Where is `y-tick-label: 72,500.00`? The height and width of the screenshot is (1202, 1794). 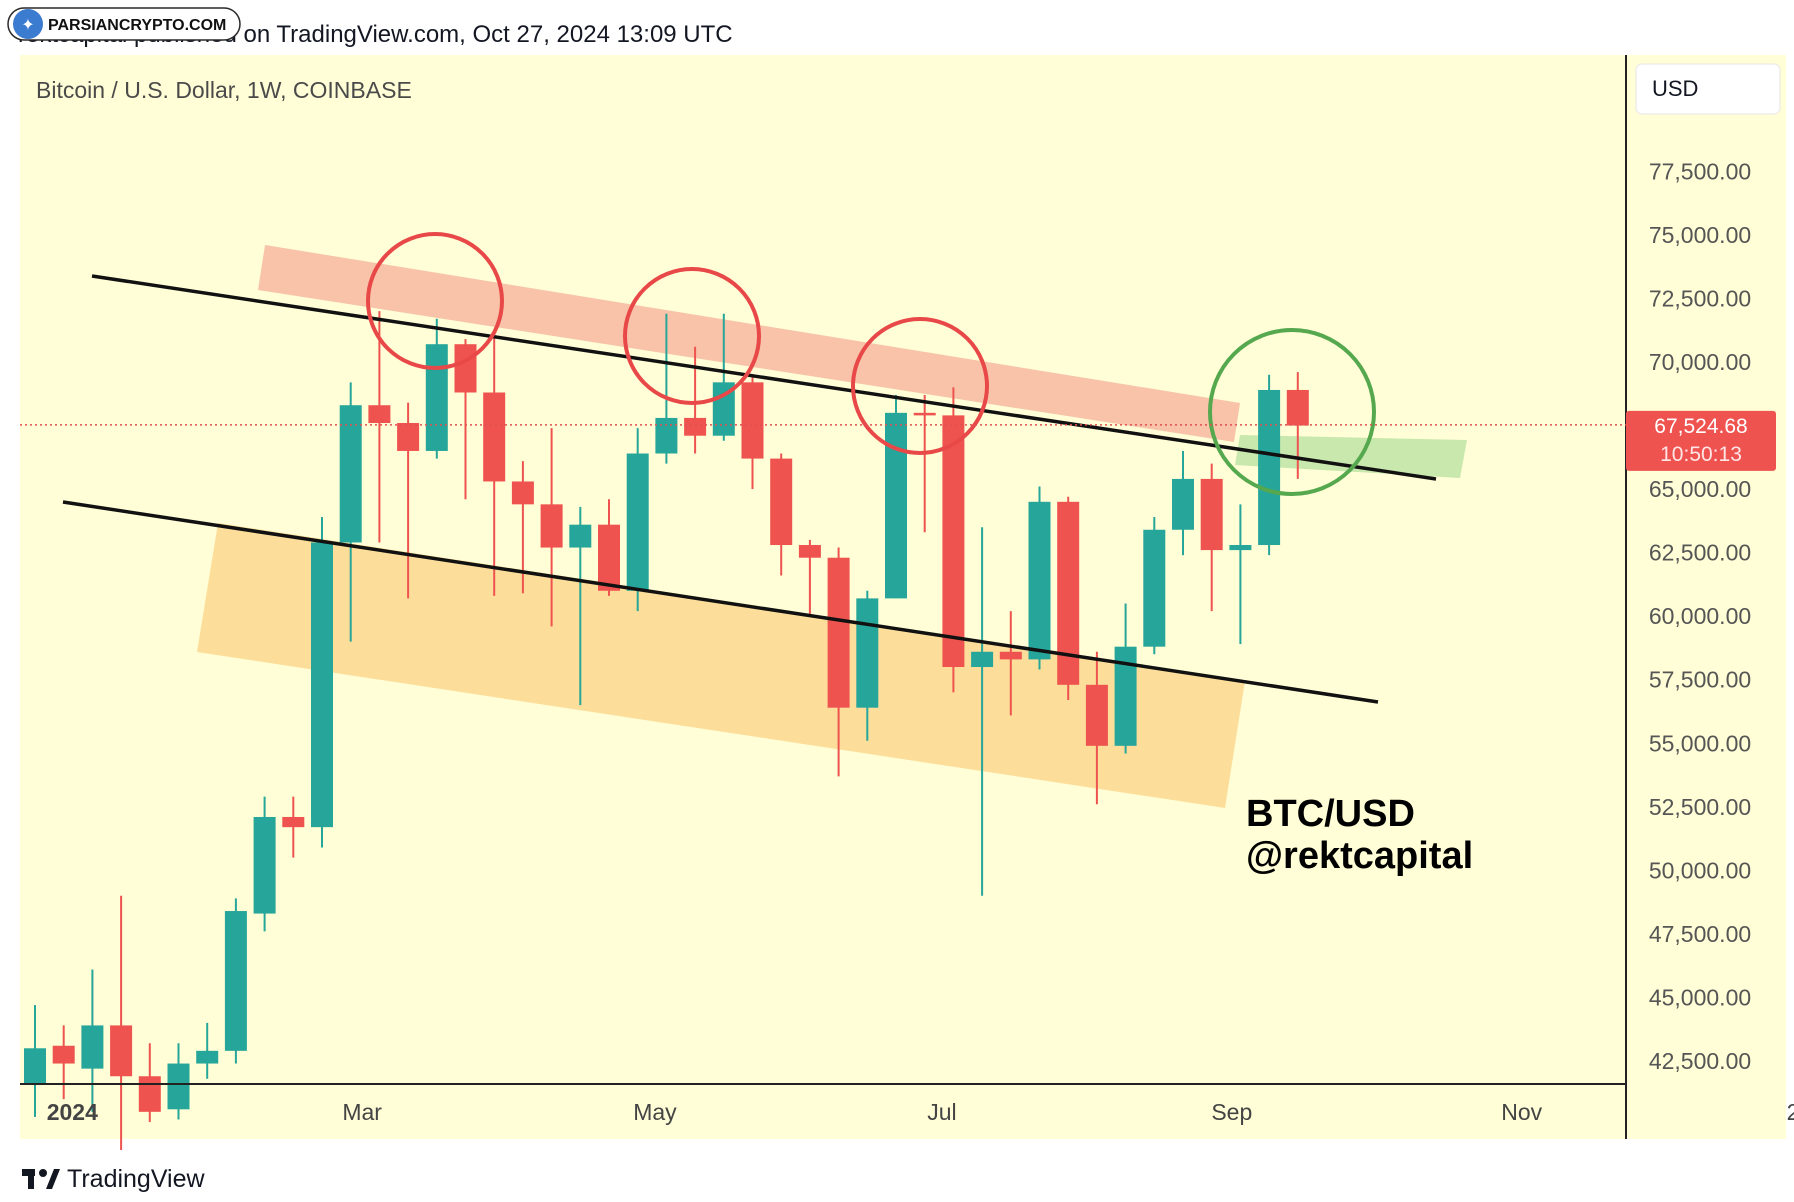
y-tick-label: 72,500.00 is located at coordinates (1700, 298).